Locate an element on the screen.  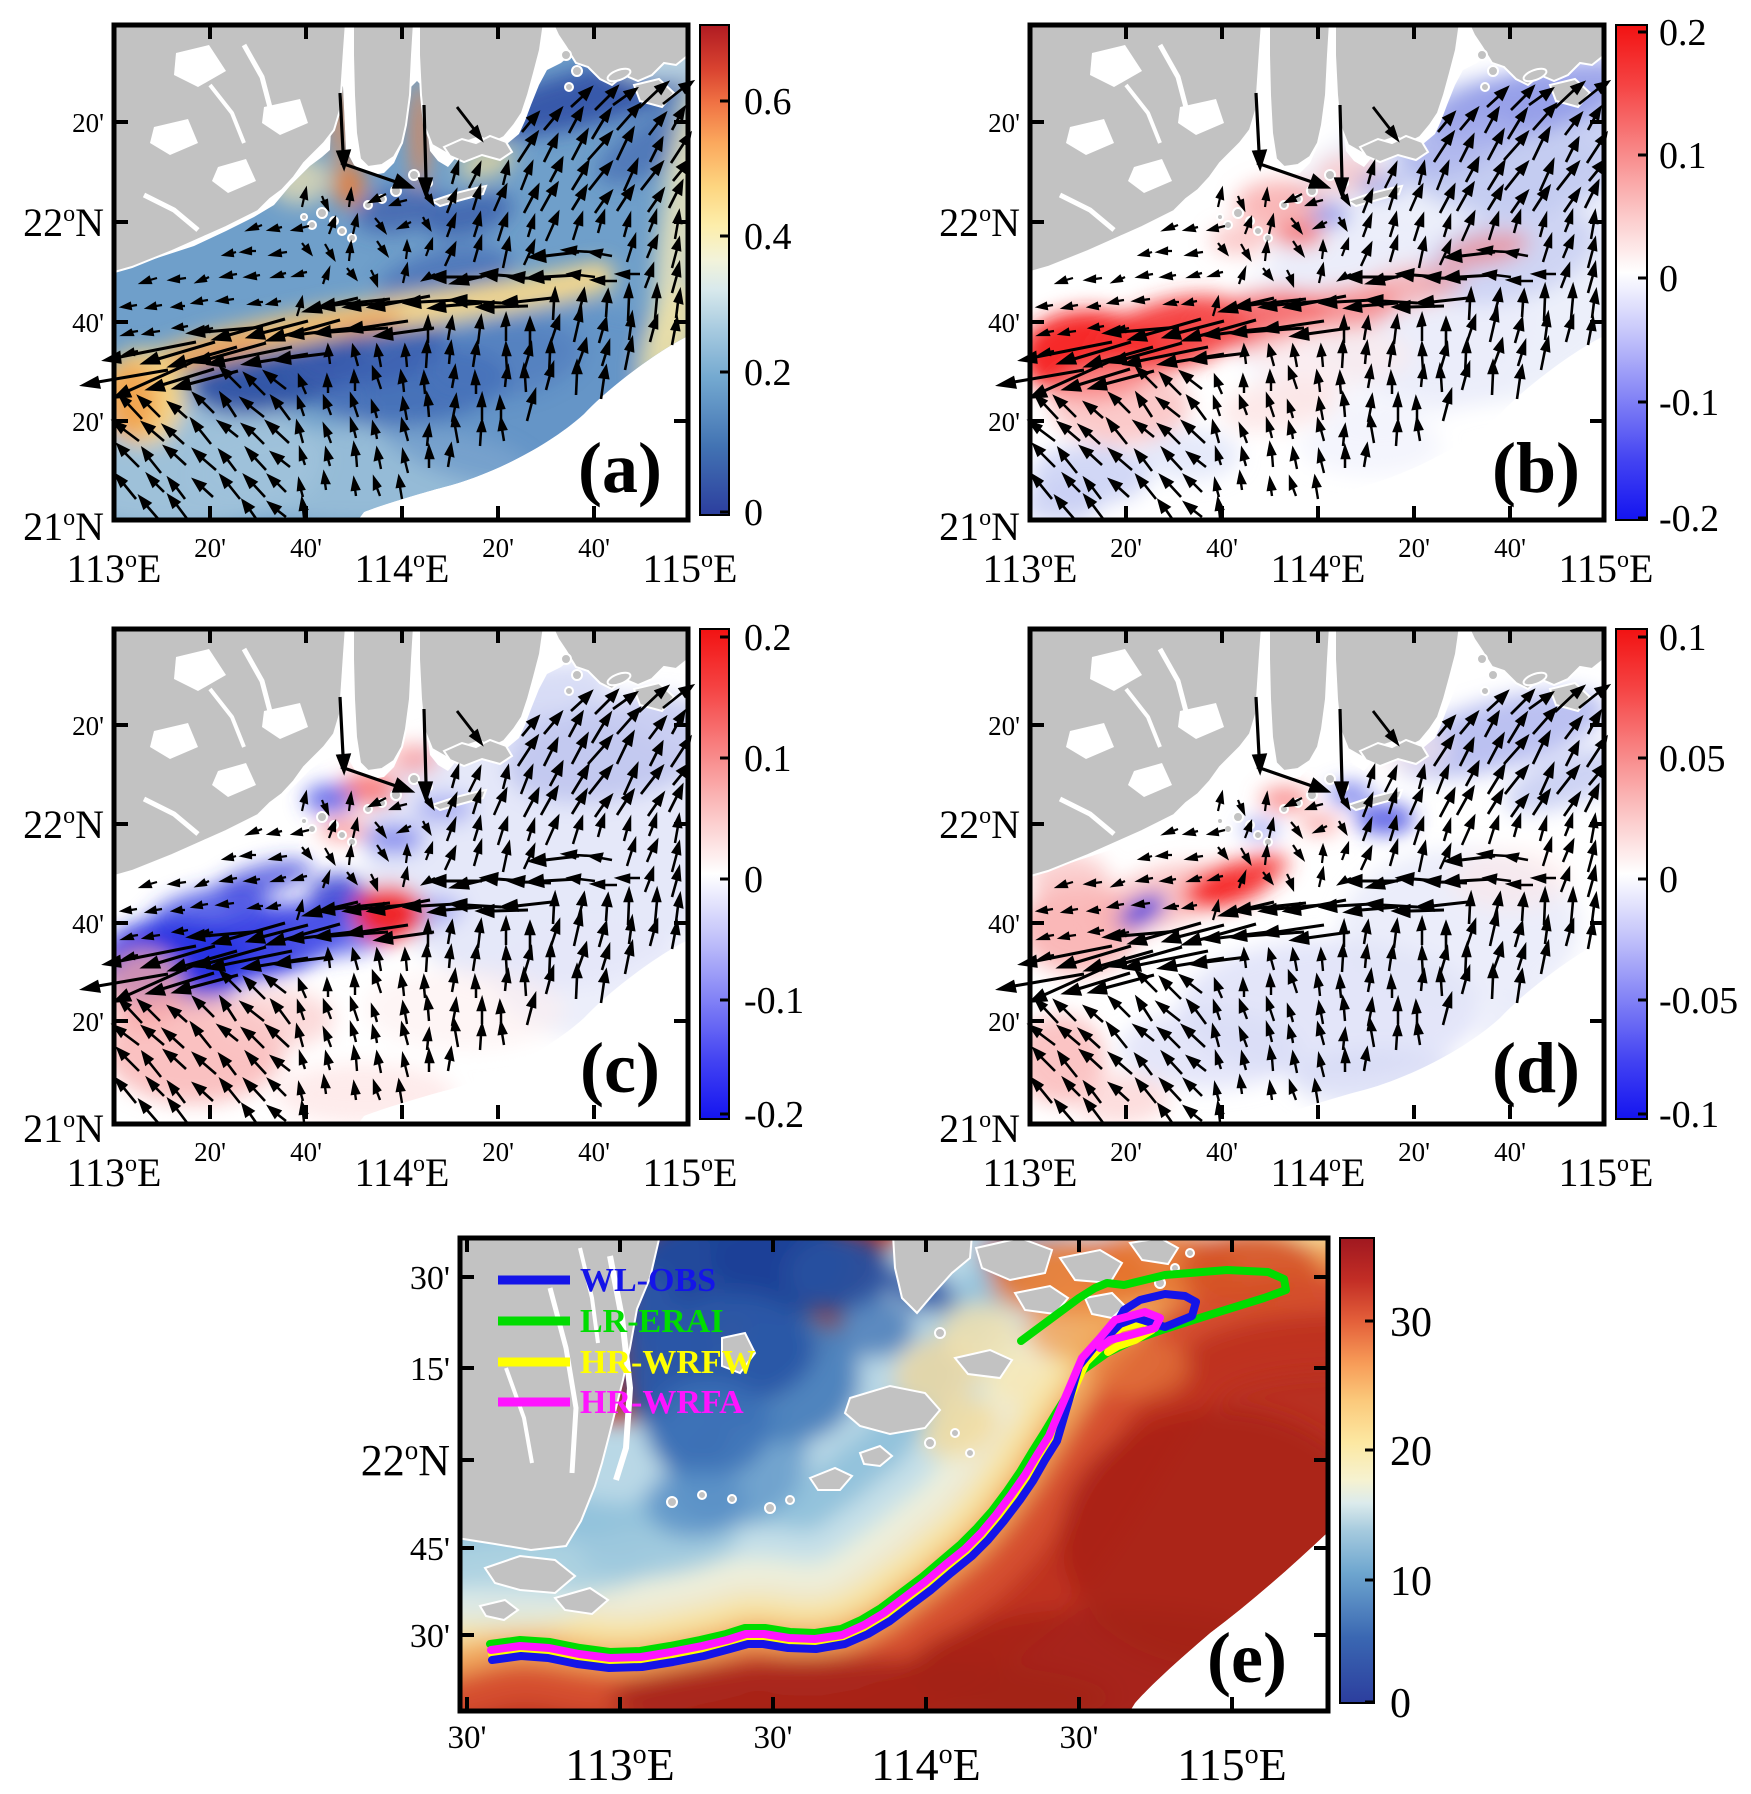
svg-text: WL-OBS is located at coordinates (648, 1280).